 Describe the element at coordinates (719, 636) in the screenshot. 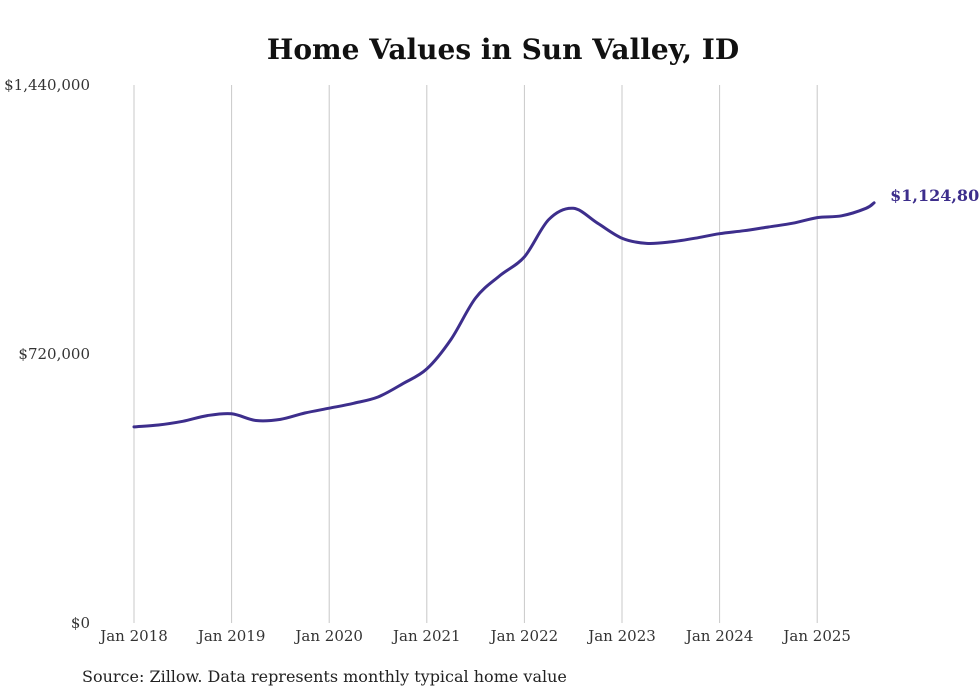

I see `x-tick-label: Jan 2024` at that location.